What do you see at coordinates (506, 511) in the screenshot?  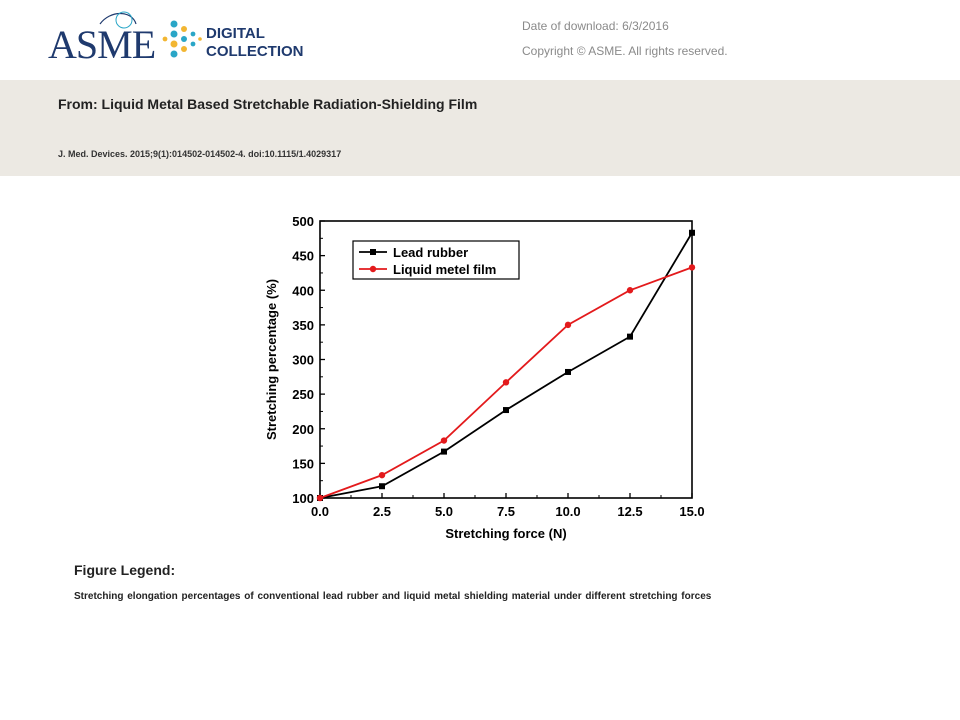 I see `x-tick-label: 7.5` at bounding box center [506, 511].